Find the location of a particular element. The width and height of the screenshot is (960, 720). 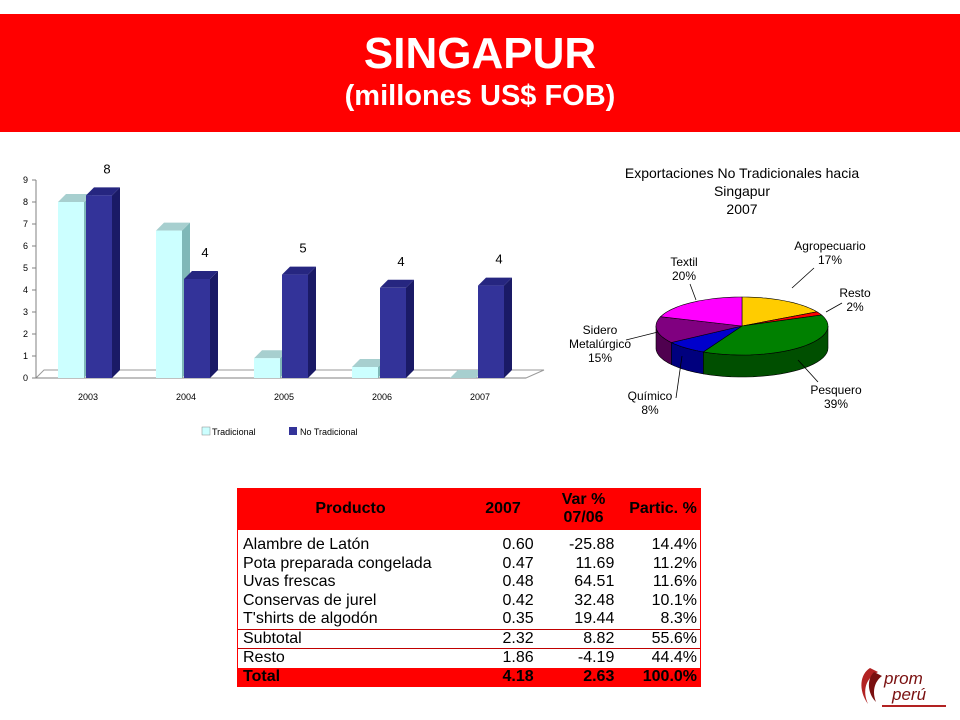

pie-label: Metalúrgico is located at coordinates (600, 344).